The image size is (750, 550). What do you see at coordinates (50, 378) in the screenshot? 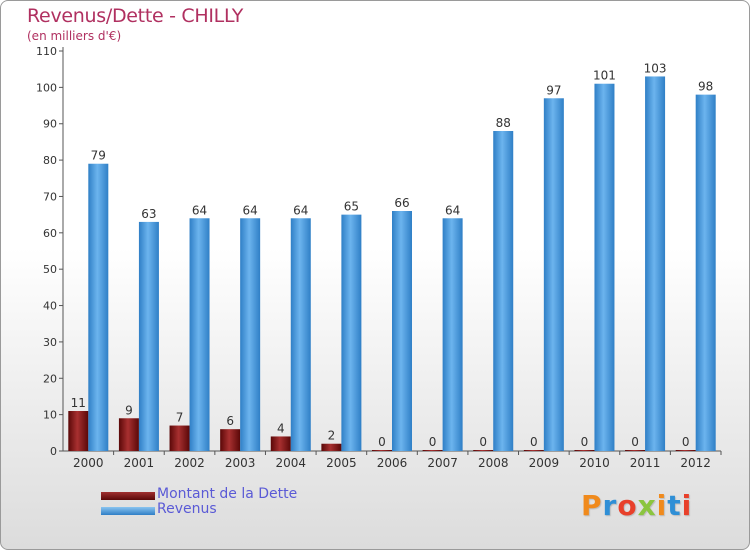
I see `y-tick-label: 20` at bounding box center [50, 378].